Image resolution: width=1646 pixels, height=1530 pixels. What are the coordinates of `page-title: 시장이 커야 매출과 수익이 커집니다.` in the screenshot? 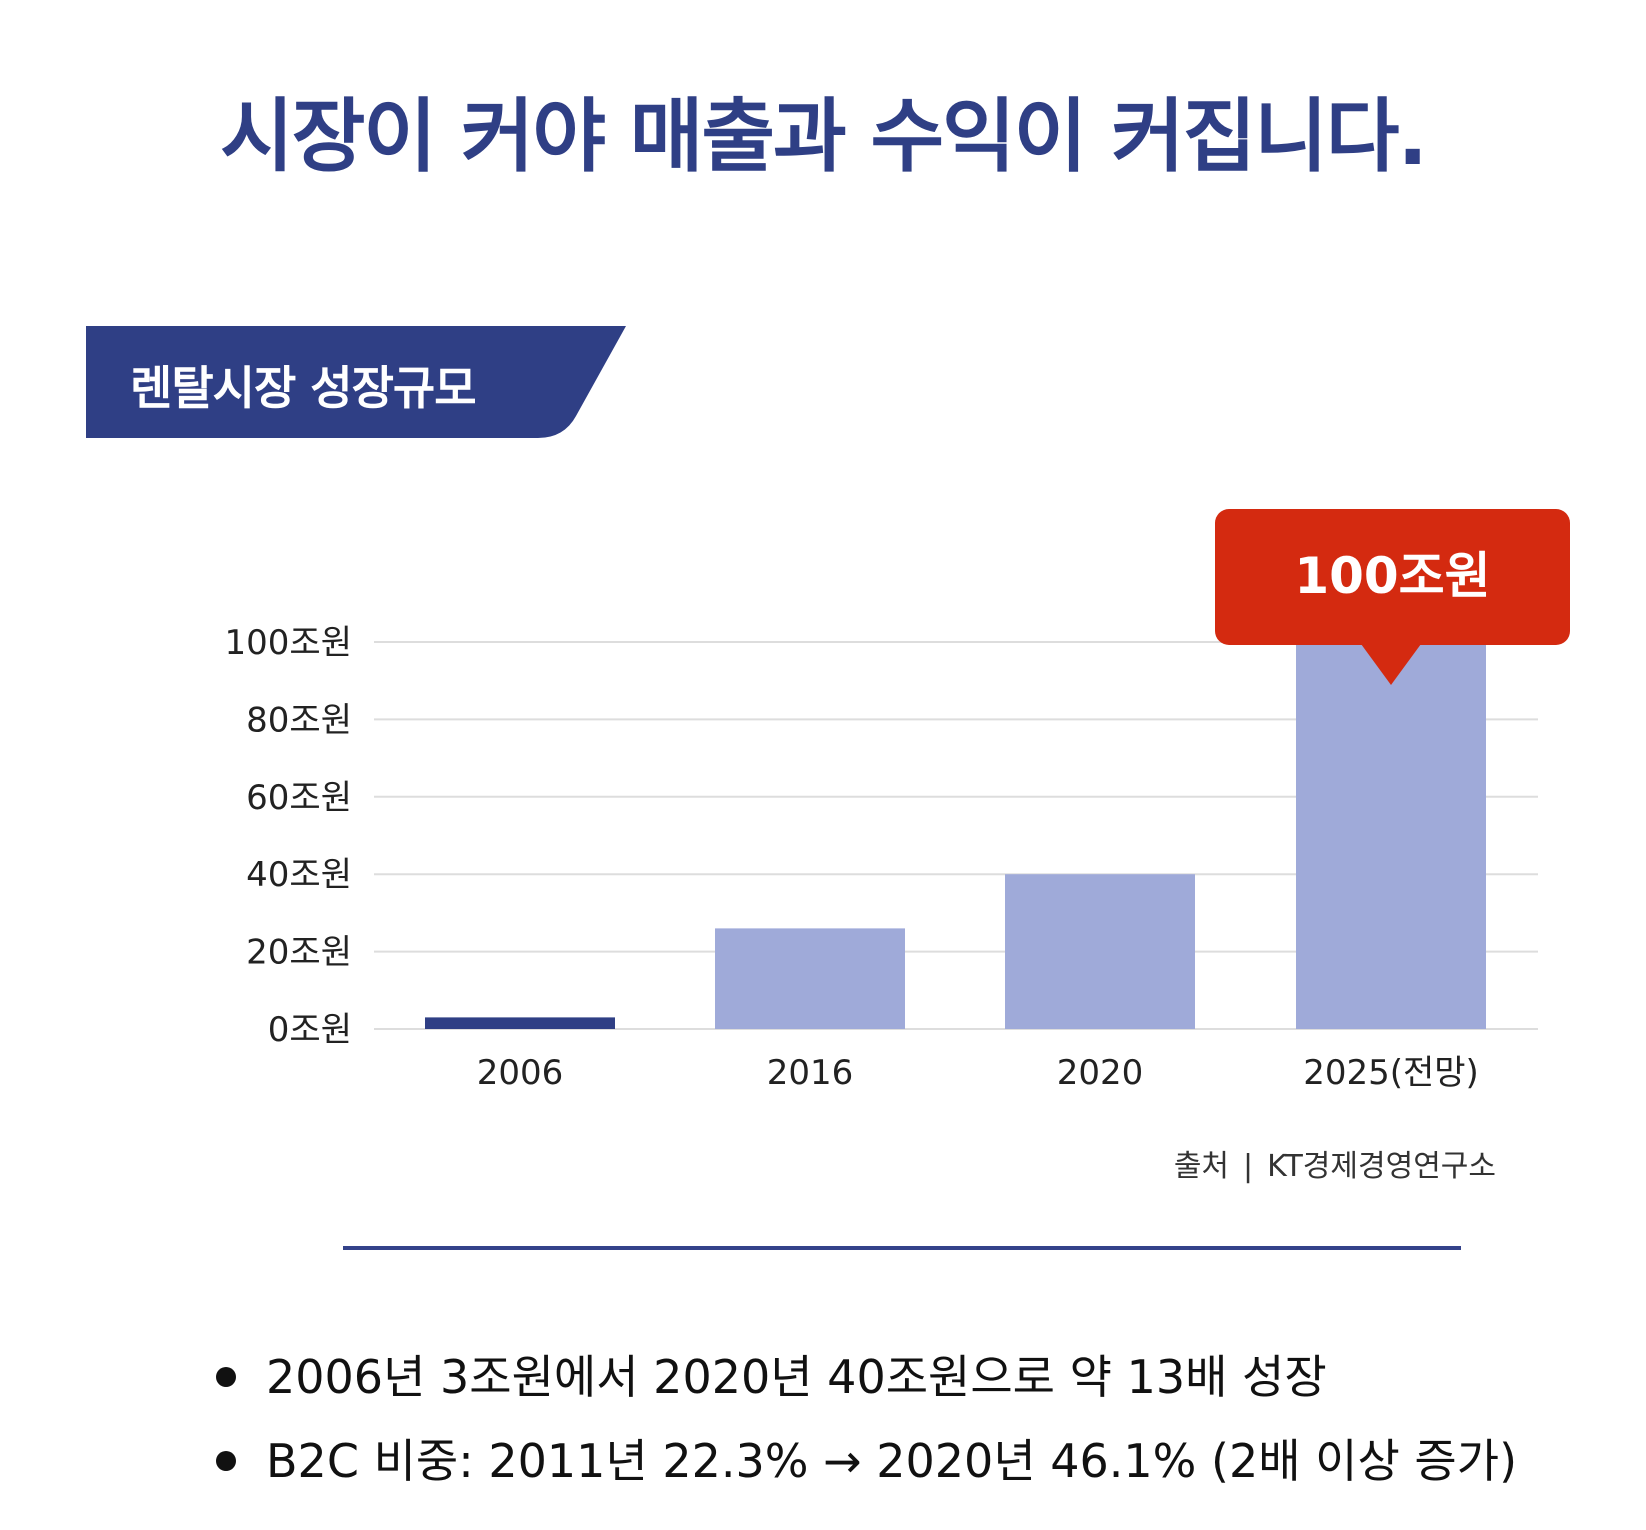 It's located at (824, 136).